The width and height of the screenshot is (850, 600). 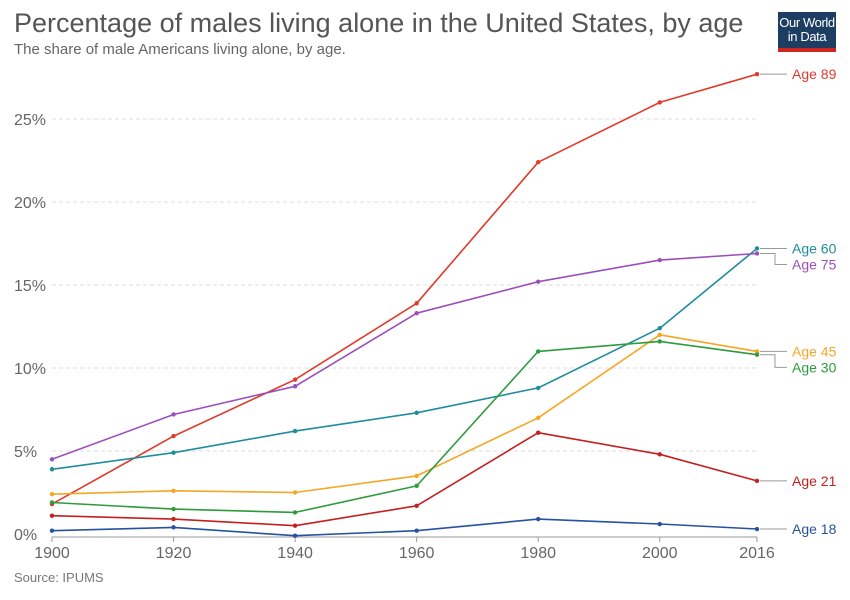 I want to click on logo-line-1: Our World, so click(x=807, y=22).